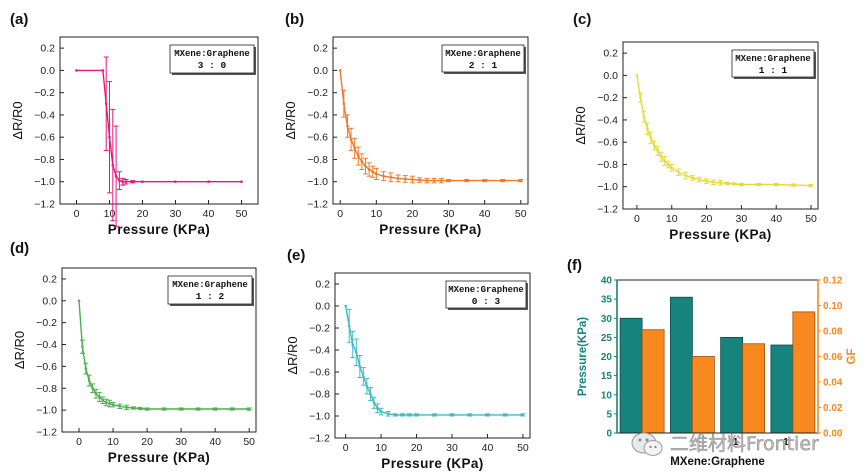  Describe the element at coordinates (607, 376) in the screenshot. I see `y-tick-label-left: 15` at that location.